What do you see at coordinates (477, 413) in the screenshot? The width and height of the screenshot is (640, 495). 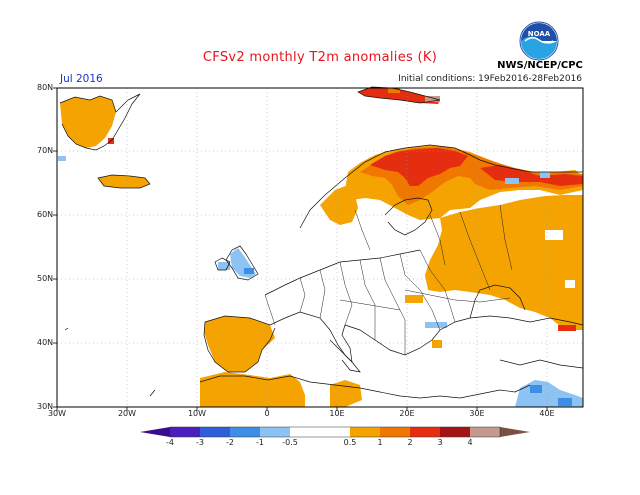 I see `lon-label: 30E` at bounding box center [477, 413].